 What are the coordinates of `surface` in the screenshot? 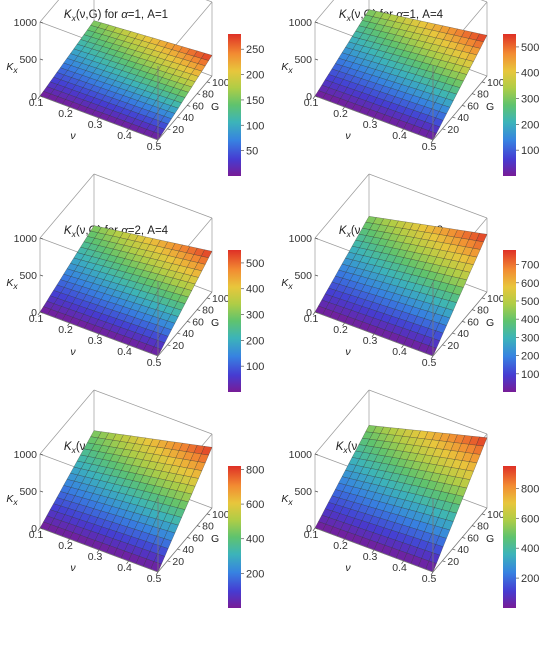 It's located at (401, 499).